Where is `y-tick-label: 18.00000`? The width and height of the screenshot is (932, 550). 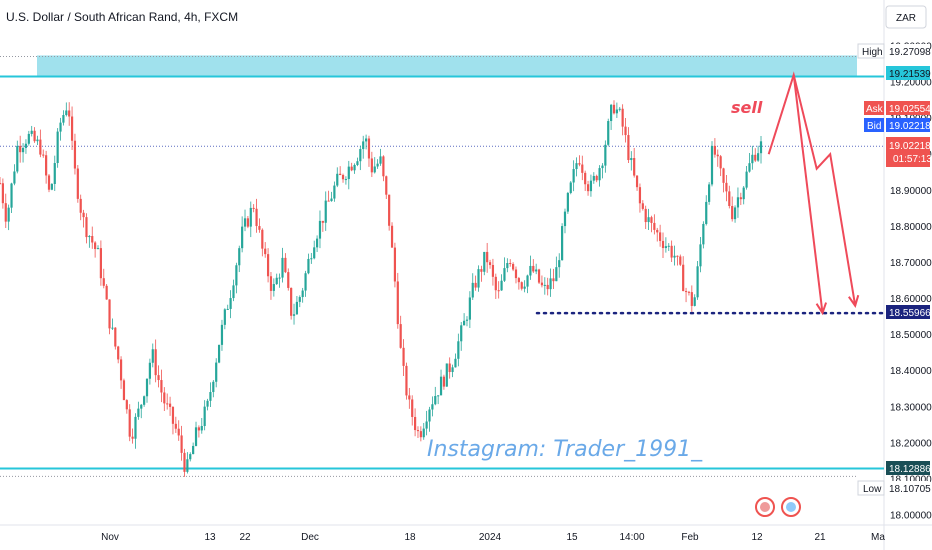 y-tick-label: 18.00000 is located at coordinates (911, 516).